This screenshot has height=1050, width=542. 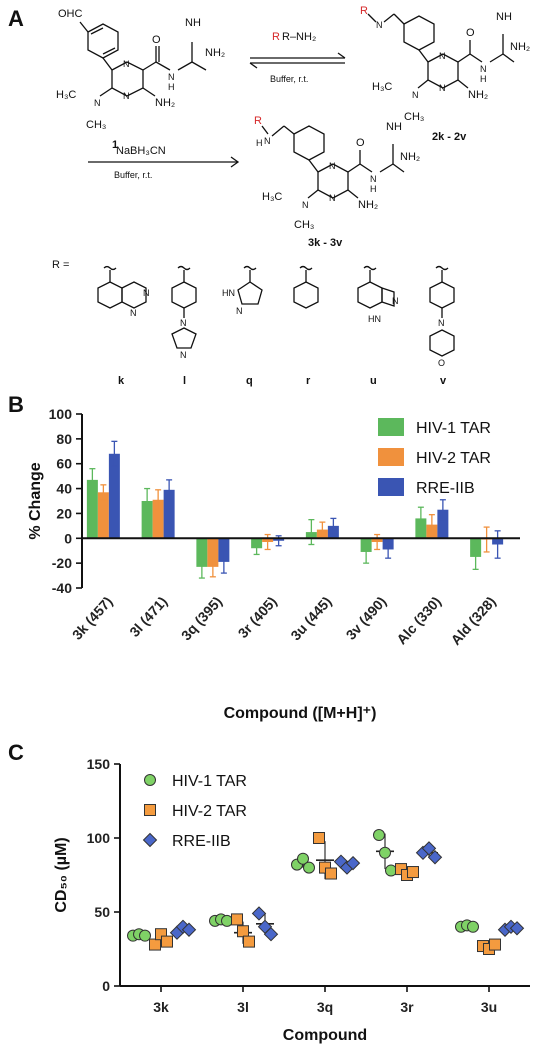 I want to click on legend-marker-hiv-2-tar, so click(x=150, y=810).